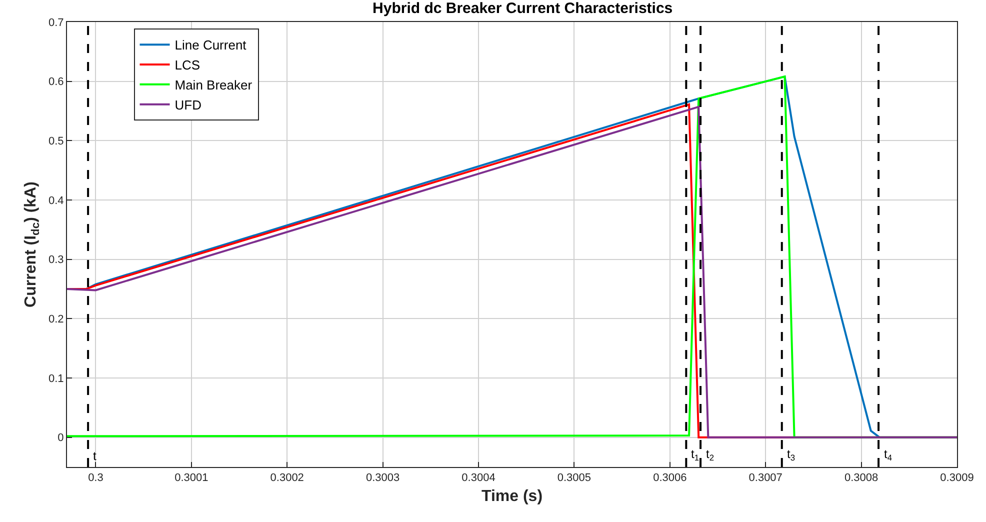 This screenshot has height=522, width=986. I want to click on x-tick-label: 0.3001, so click(191, 478).